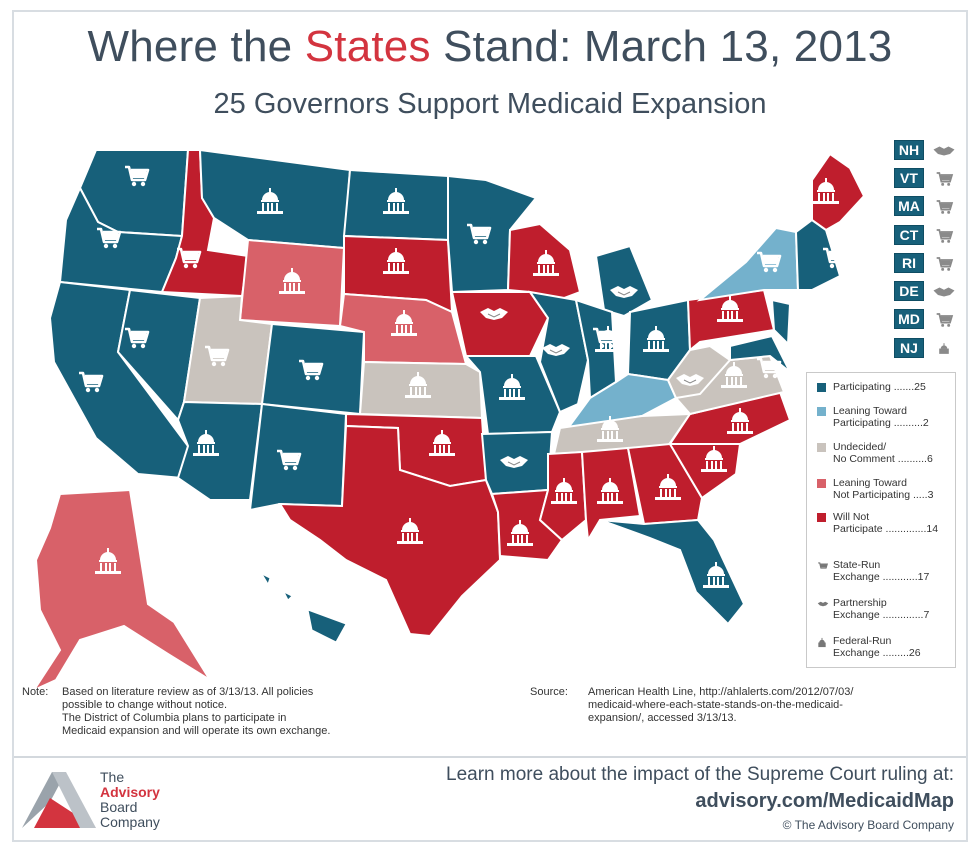 This screenshot has height=852, width=980. What do you see at coordinates (909, 150) in the screenshot?
I see `state-box-nh: NH` at bounding box center [909, 150].